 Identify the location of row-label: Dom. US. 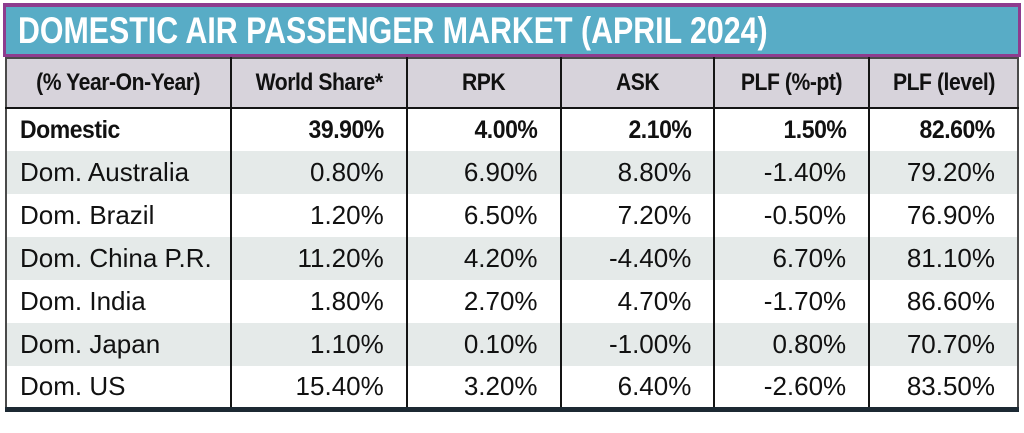
(73, 385).